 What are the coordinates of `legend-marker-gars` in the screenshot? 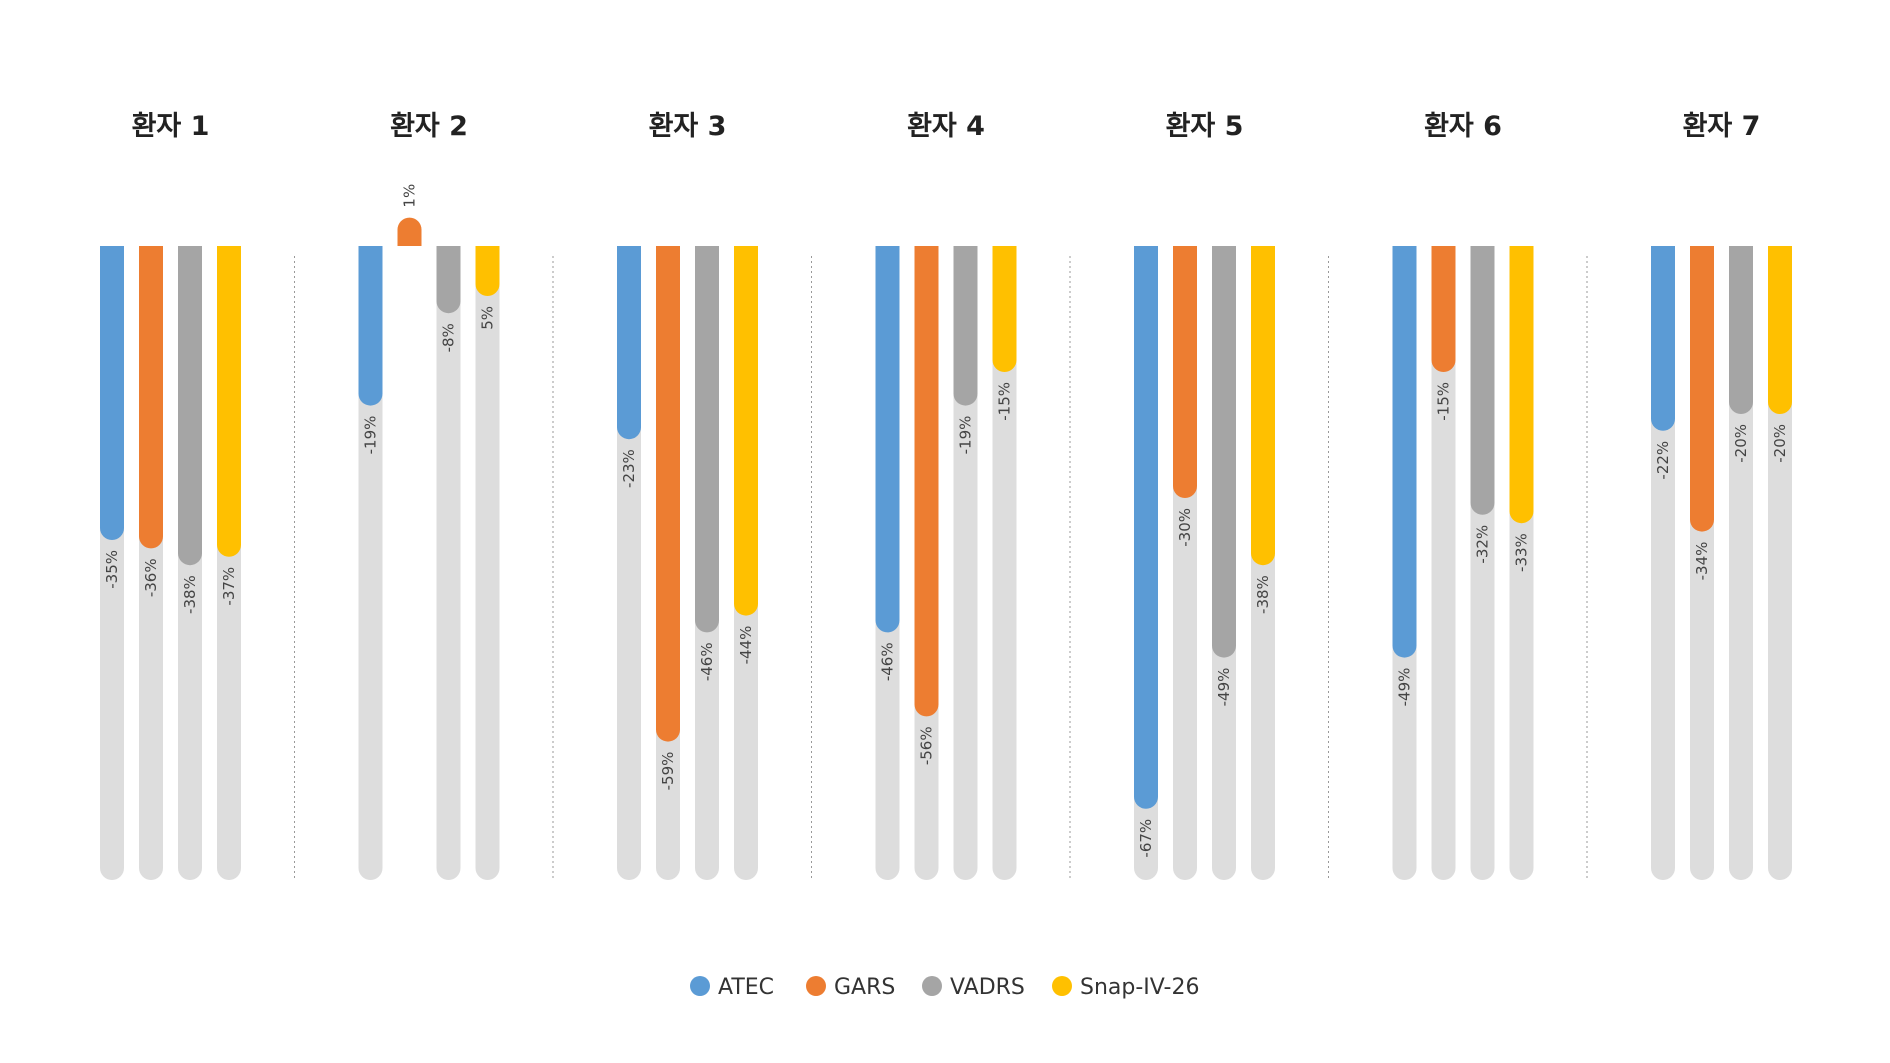 It's located at (816, 986).